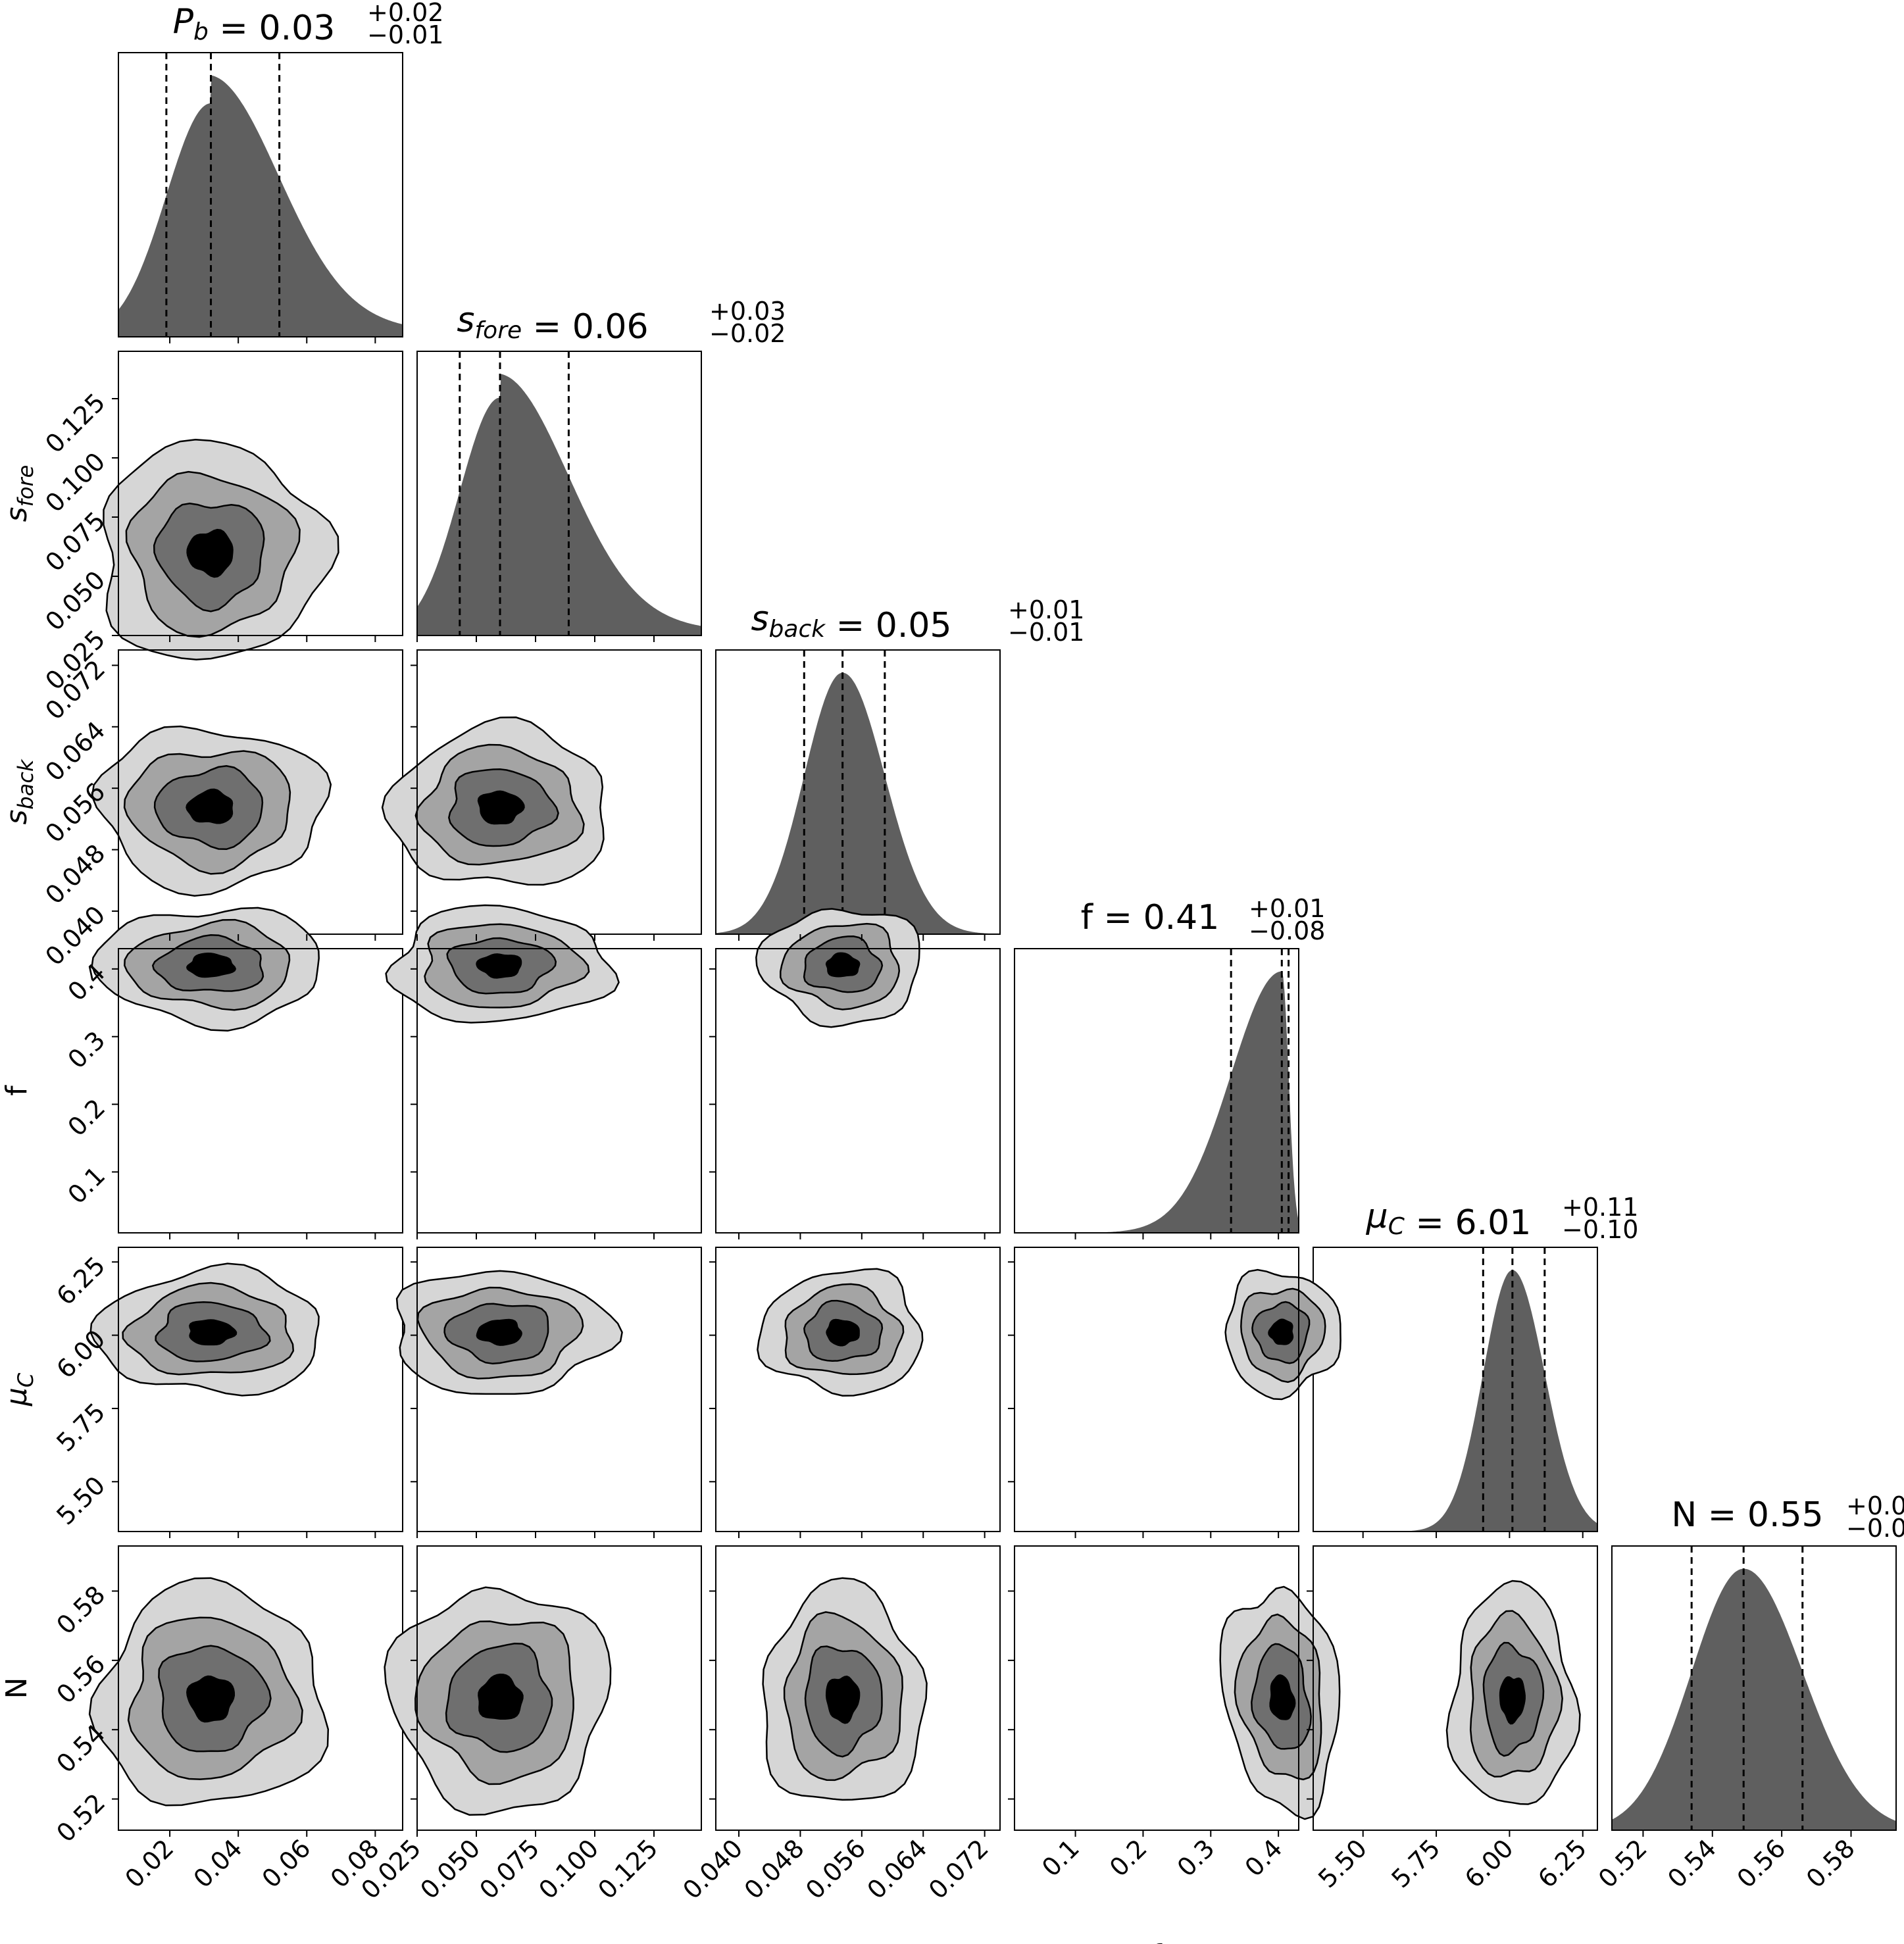 This screenshot has width=1904, height=1944. Describe the element at coordinates (1754, 1941) in the screenshot. I see `x-axis-label-N: N` at that location.